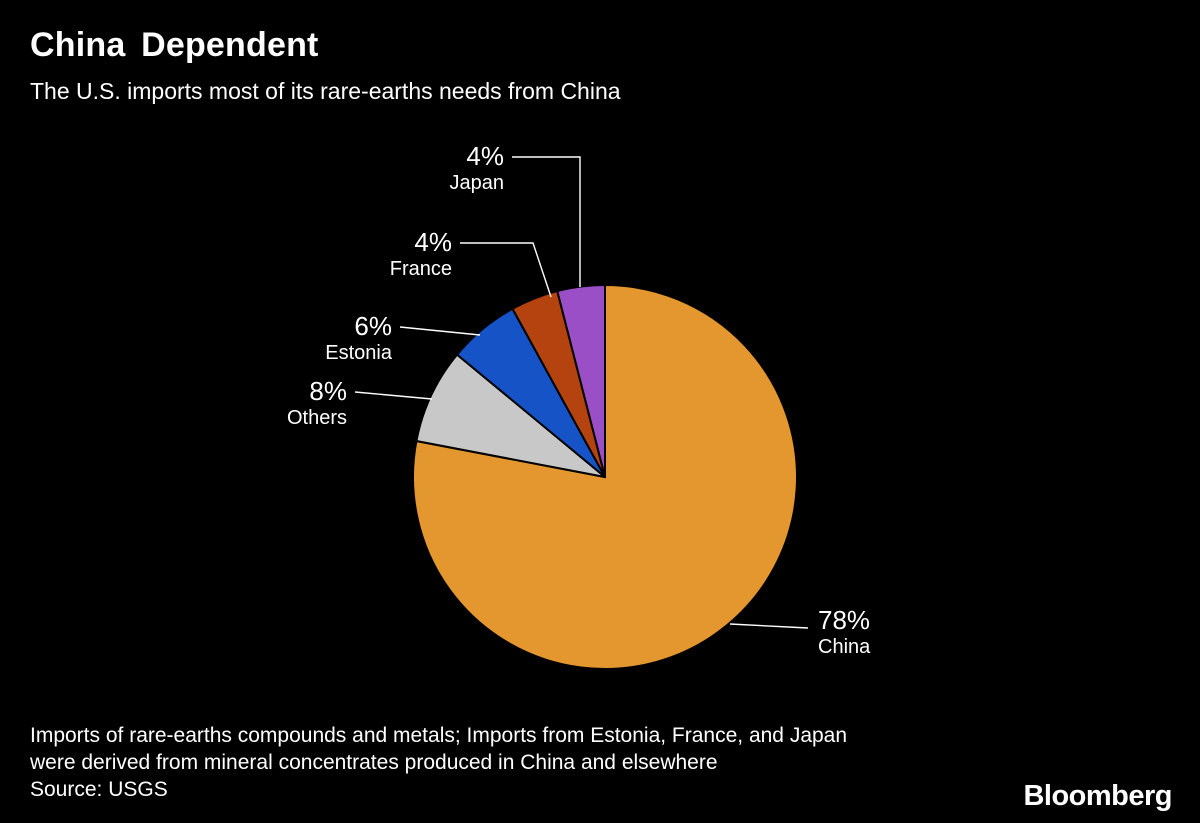 This screenshot has height=823, width=1200. Describe the element at coordinates (393, 395) in the screenshot. I see `callout-line-others` at that location.